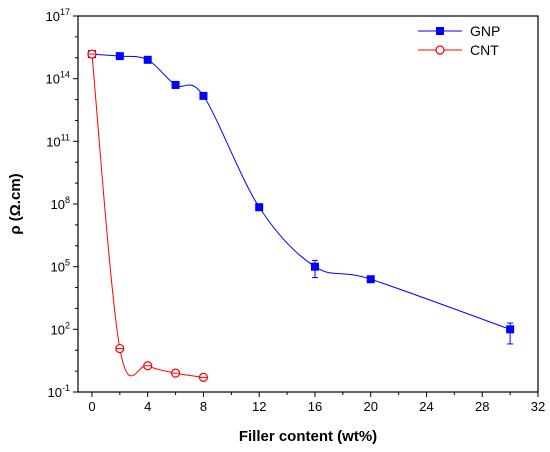 The image size is (550, 452). What do you see at coordinates (370, 406) in the screenshot?
I see `x-tick-label: 20` at bounding box center [370, 406].